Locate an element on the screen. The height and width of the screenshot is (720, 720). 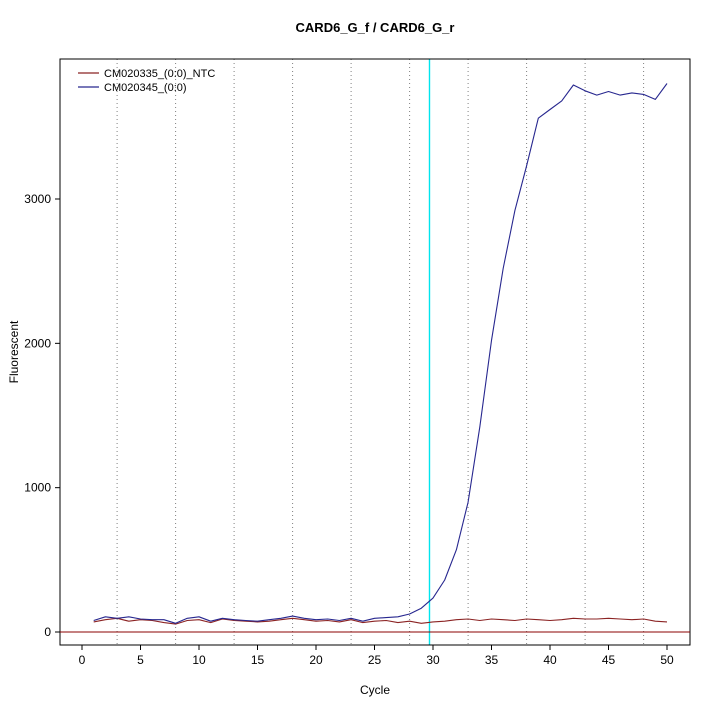
y-tick-label: 2000 is located at coordinates (37, 343).